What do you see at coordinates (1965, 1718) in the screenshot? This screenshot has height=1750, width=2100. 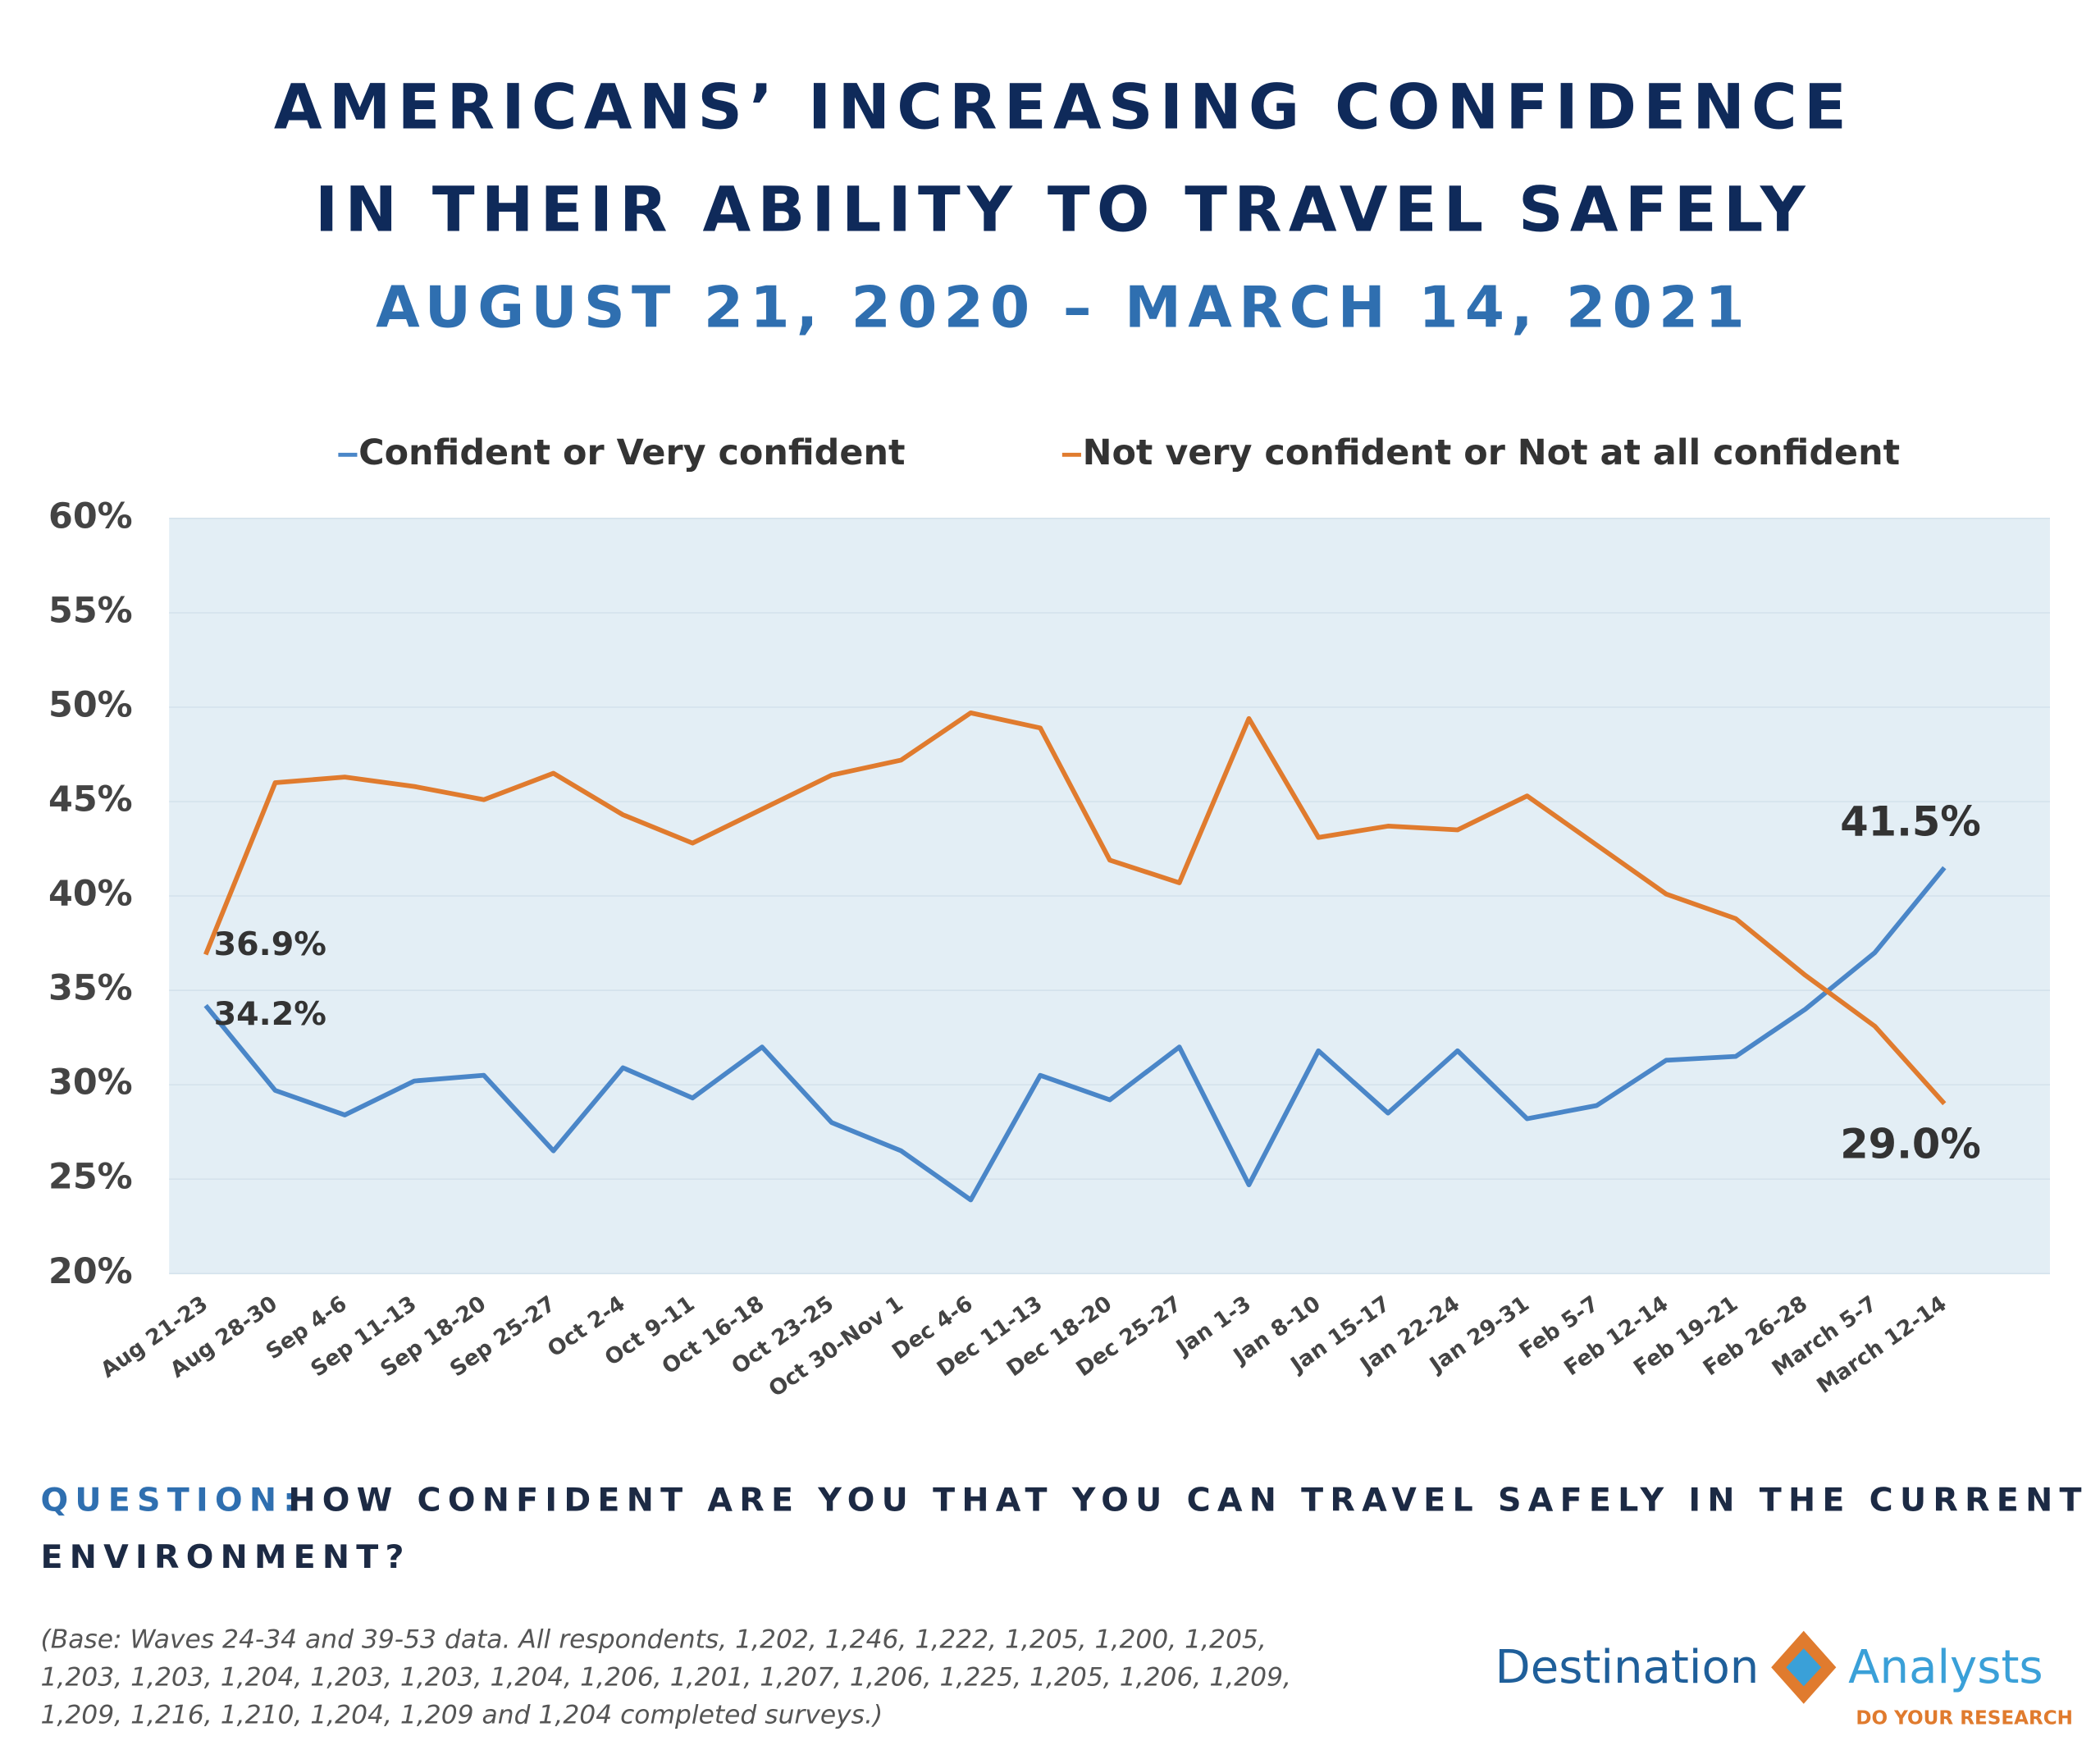 I see `logo-tagline: DO YOUR RESEARCH` at bounding box center [1965, 1718].